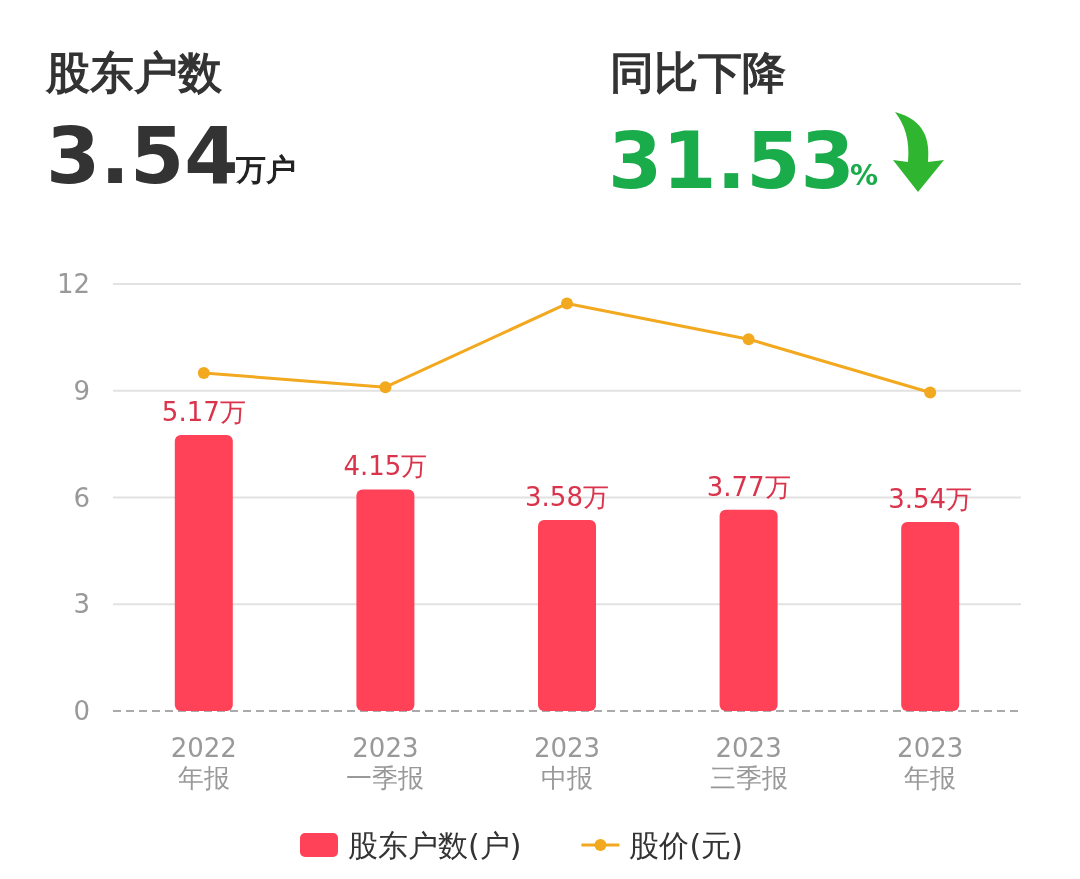 The image size is (1080, 879). I want to click on x-tick-label: 2023 一季报, so click(385, 763).